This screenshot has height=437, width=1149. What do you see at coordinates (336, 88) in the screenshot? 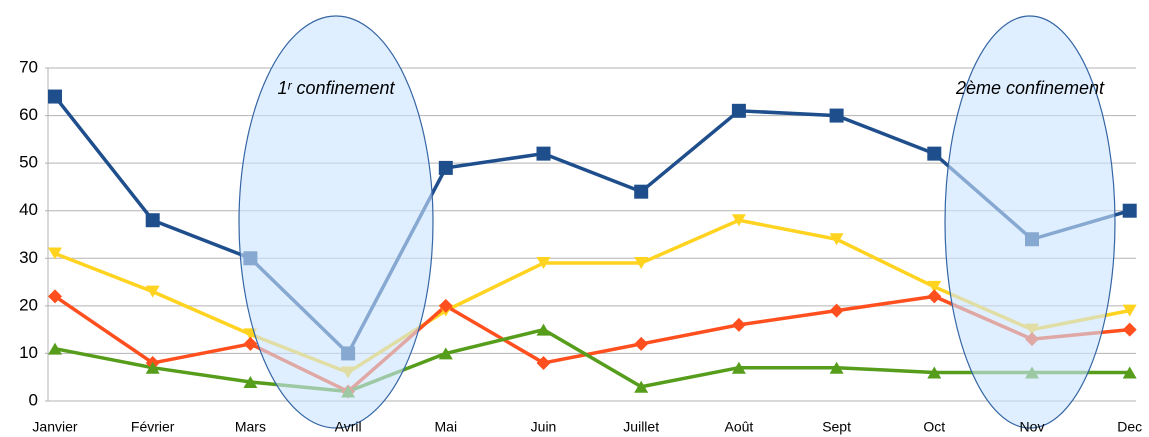
I see `annotation: 1ʳ confinement` at bounding box center [336, 88].